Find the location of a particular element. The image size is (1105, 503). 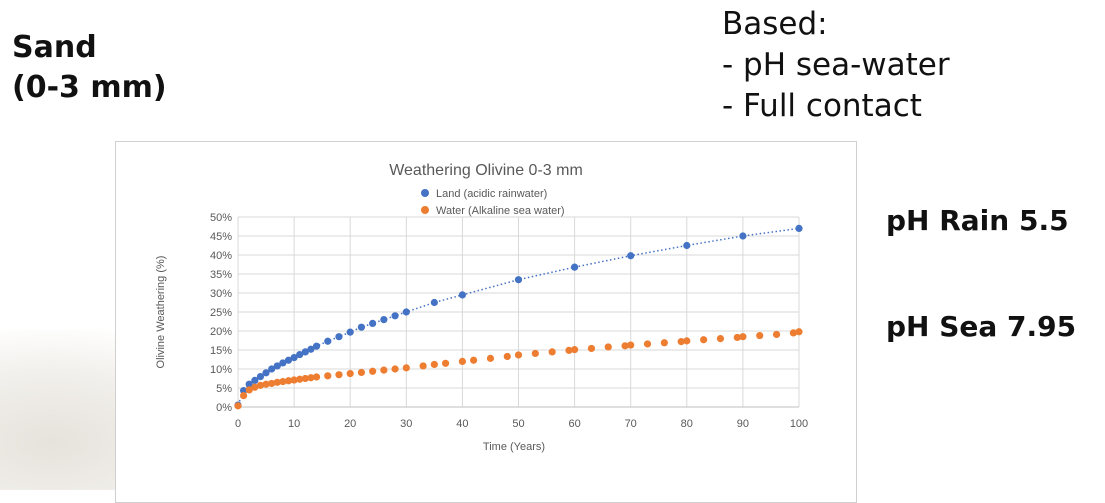

y-axis-label: Olivine Weathering (%) is located at coordinates (161, 312).